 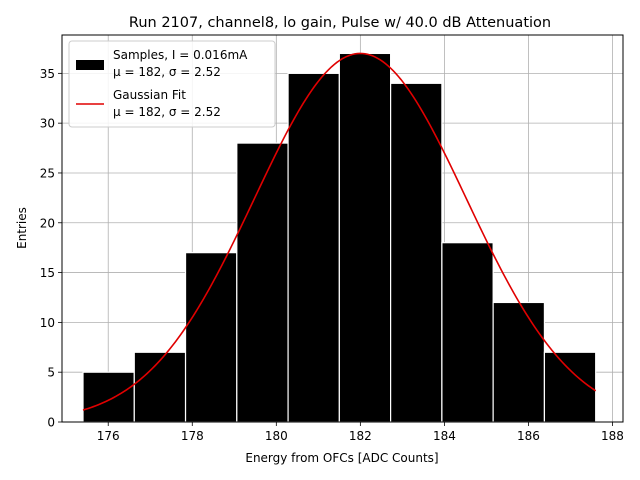 I want to click on y-tick-label: 0, so click(x=51, y=423).